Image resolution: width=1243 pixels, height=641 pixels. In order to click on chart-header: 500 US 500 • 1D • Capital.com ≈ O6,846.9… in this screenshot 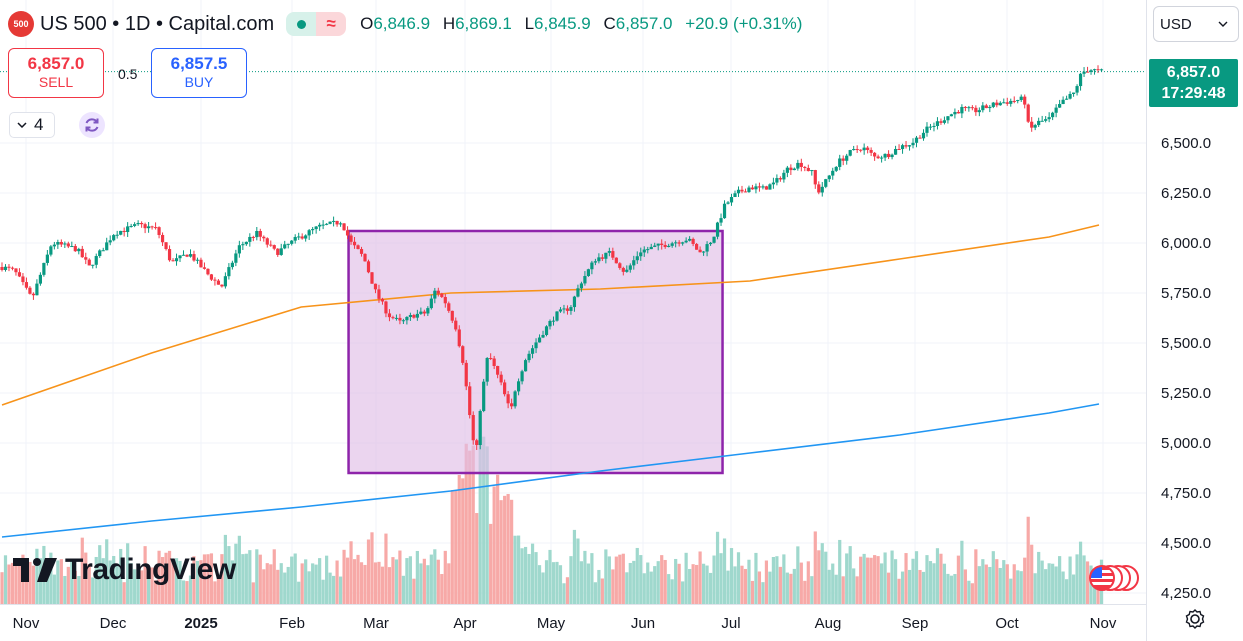, I will do `click(405, 24)`.